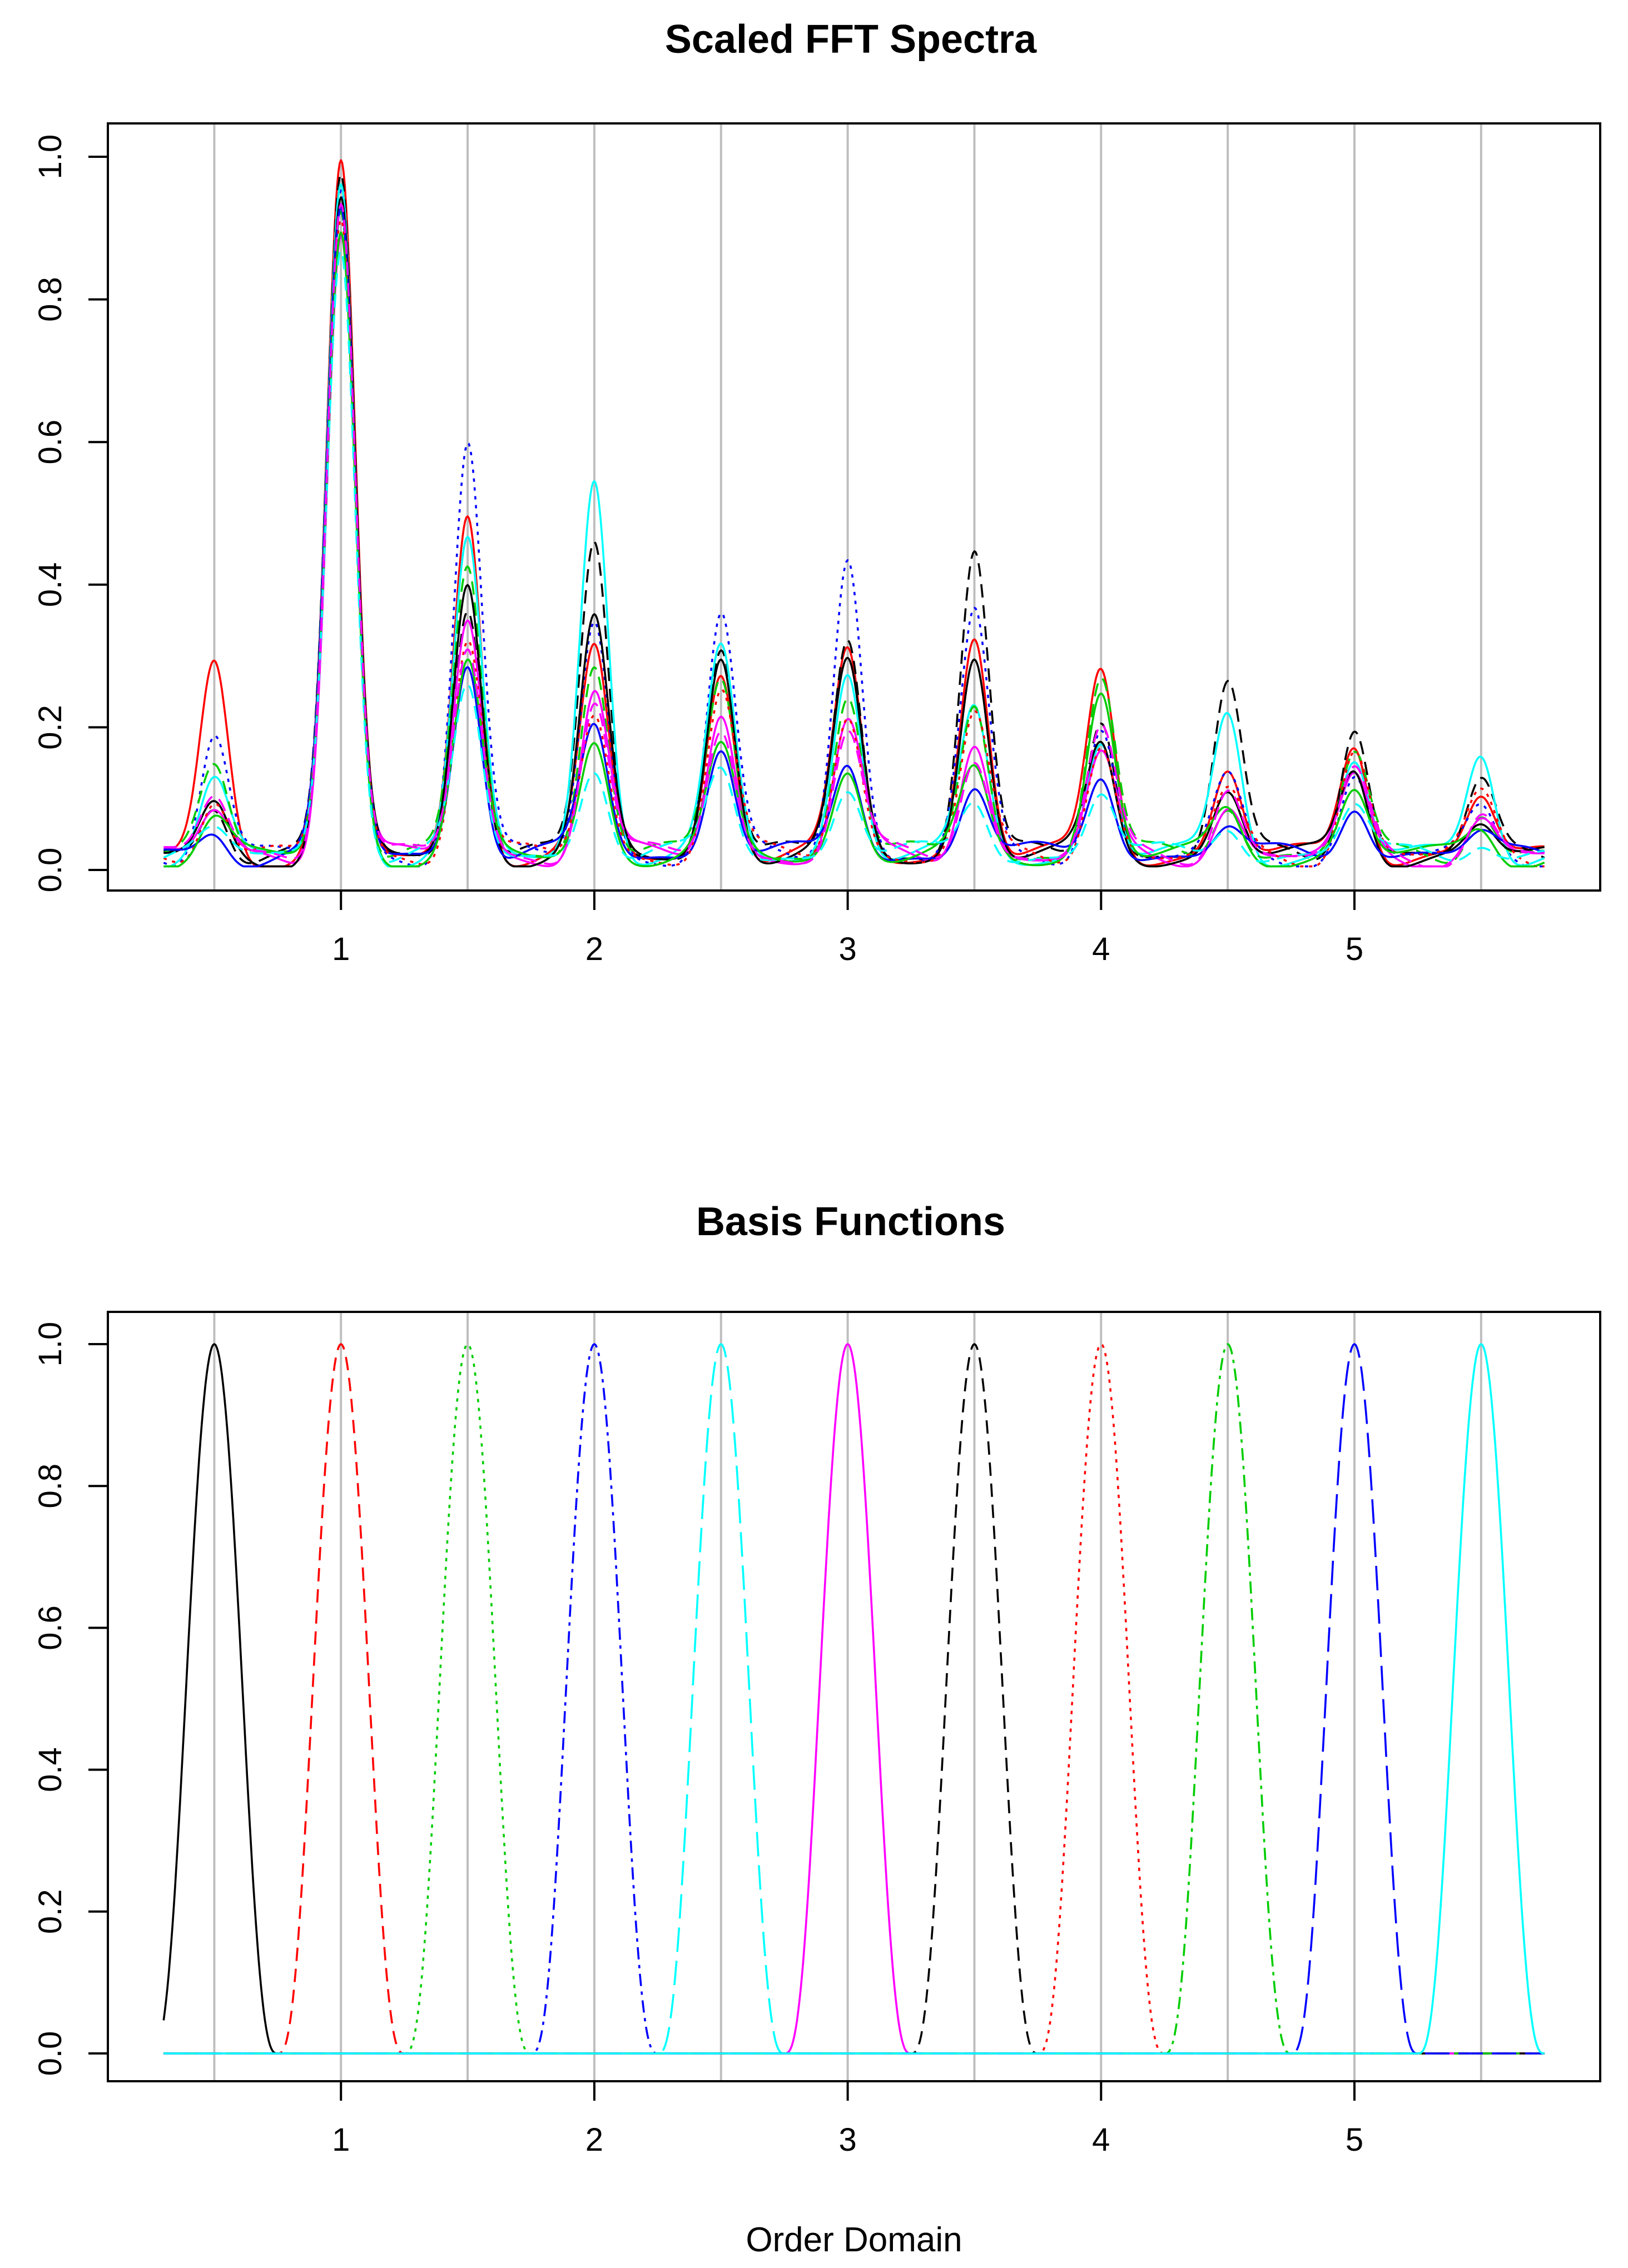  Describe the element at coordinates (851, 39) in the screenshot. I see `chart-title: Scaled FFT Spectra` at that location.